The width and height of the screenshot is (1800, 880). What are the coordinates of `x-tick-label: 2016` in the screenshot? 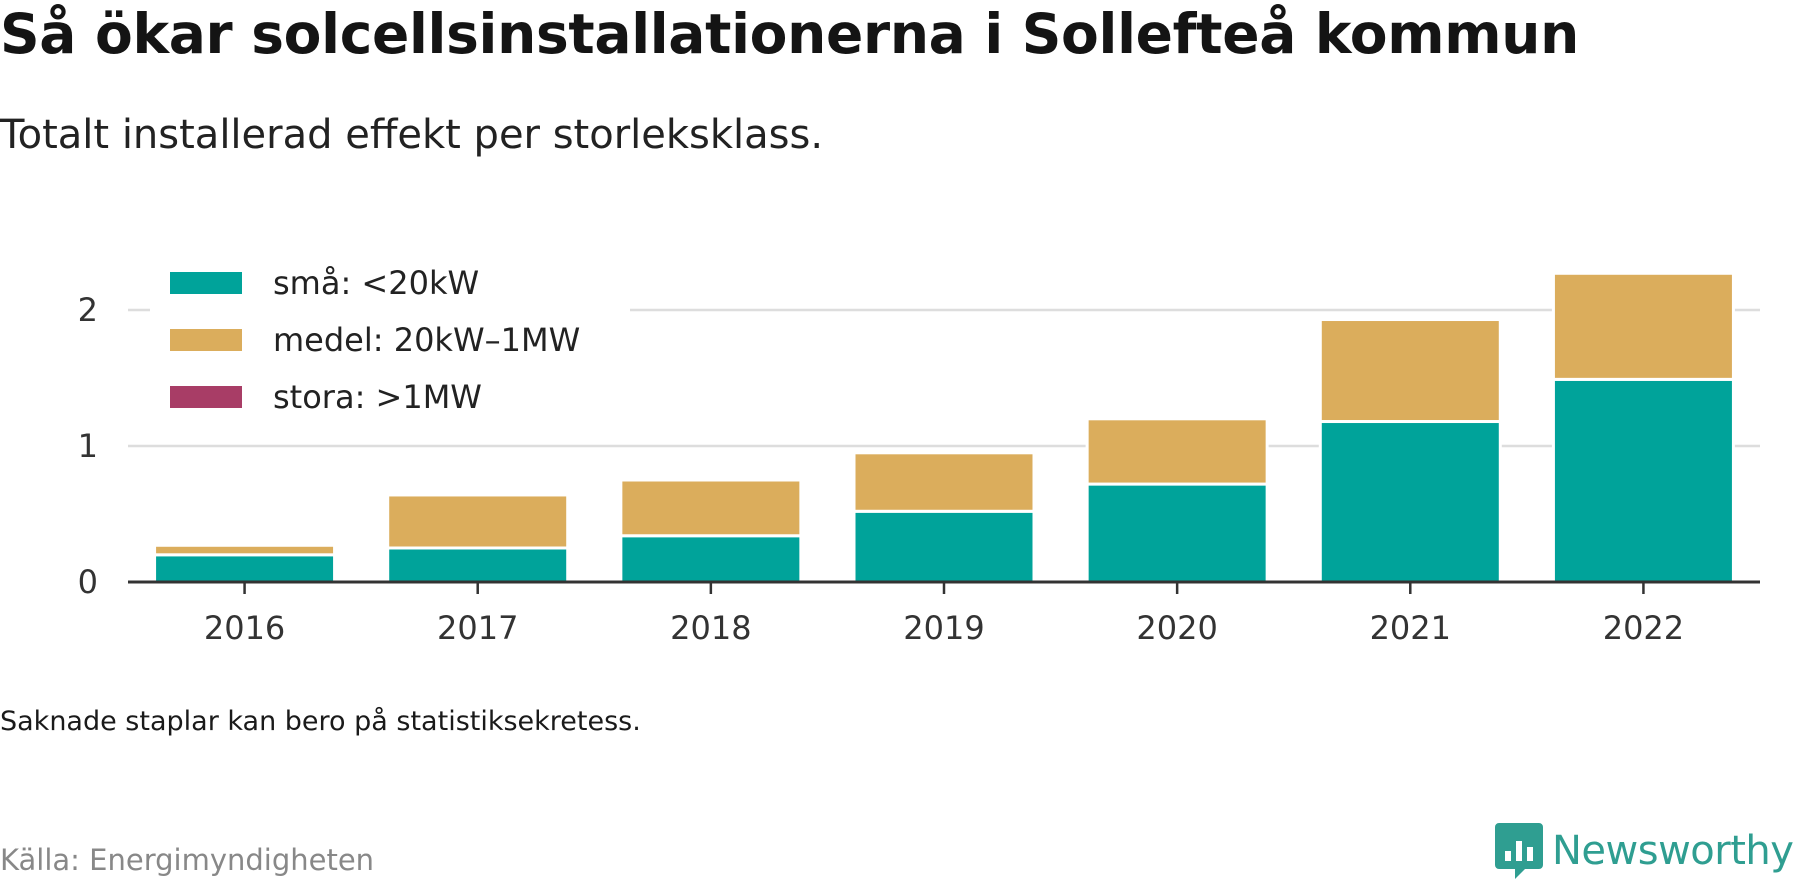 It's located at (244, 628).